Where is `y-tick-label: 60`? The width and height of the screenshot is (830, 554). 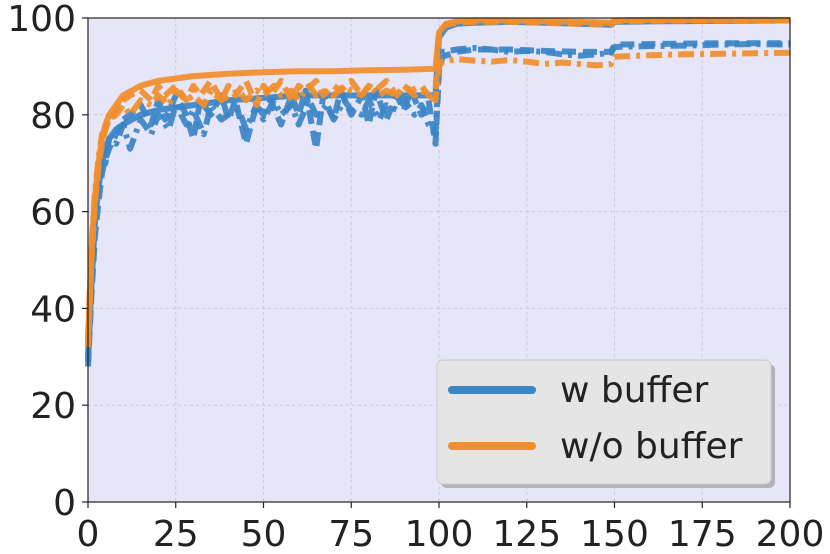
y-tick-label: 60 is located at coordinates (53, 213).